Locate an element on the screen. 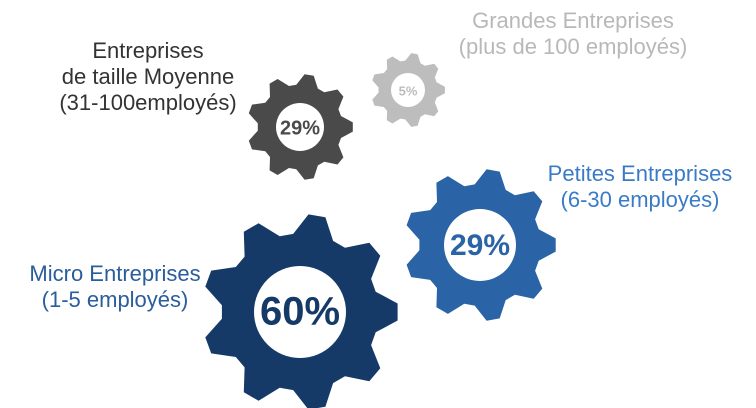 The width and height of the screenshot is (756, 408). category-label: Entreprises is located at coordinates (147, 50).